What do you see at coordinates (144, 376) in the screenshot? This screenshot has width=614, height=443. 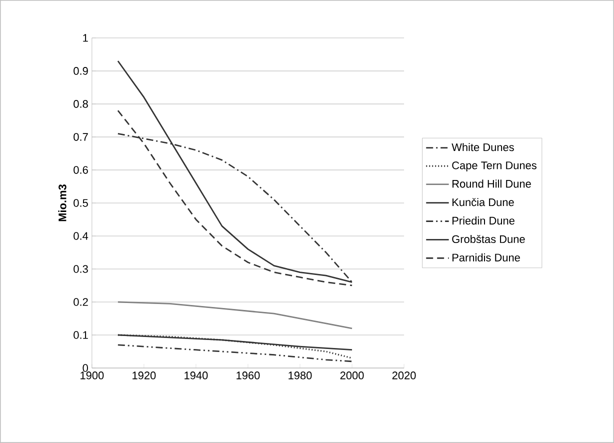 I see `x-tick-label: 1920` at bounding box center [144, 376].